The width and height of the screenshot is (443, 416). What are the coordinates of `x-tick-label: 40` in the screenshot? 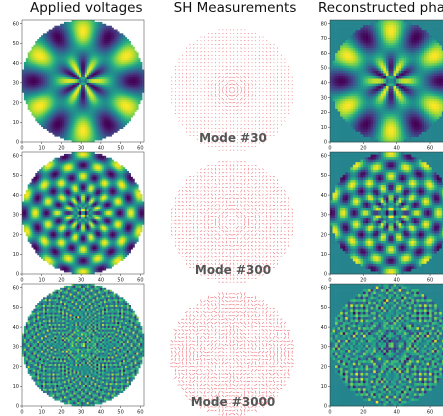 It's located at (101, 281).